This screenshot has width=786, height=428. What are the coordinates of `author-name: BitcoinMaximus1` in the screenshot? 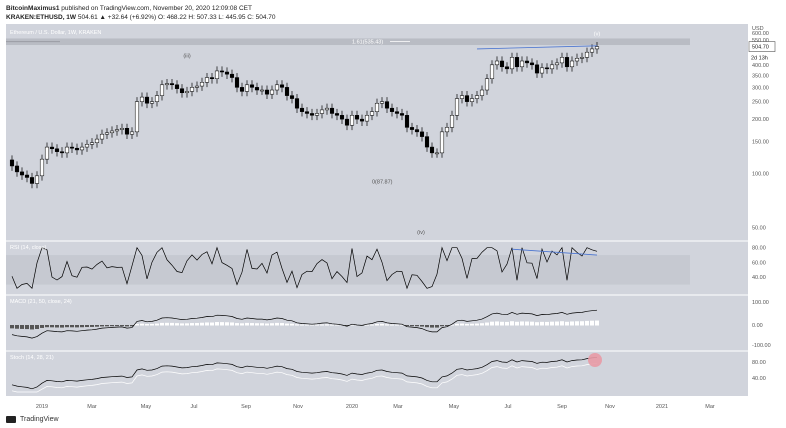 It's located at (33, 8).